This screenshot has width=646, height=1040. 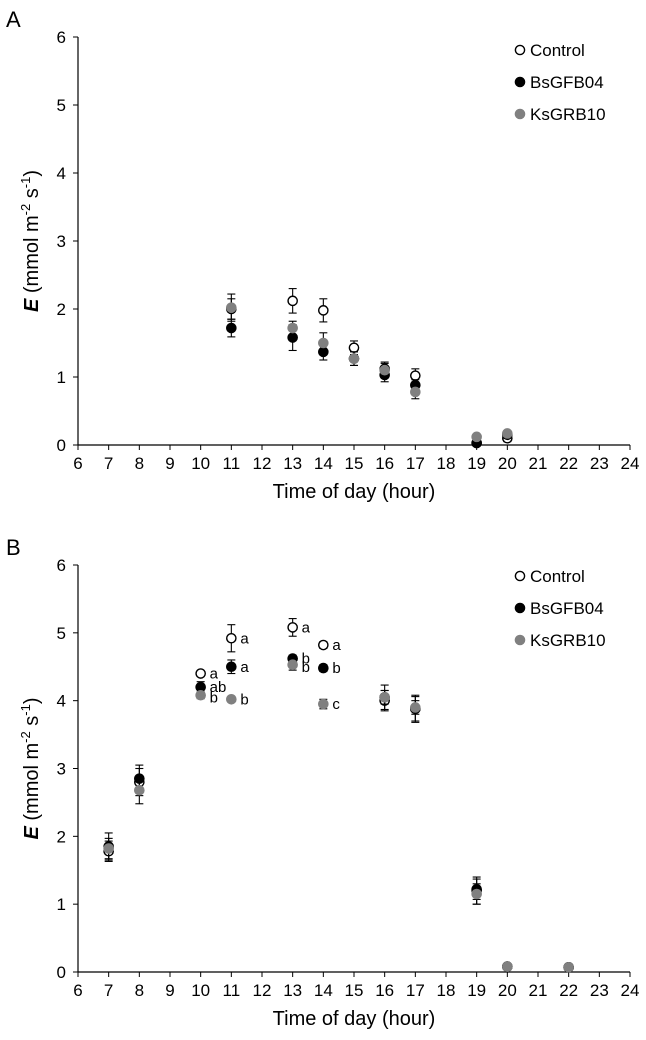 What do you see at coordinates (200, 463) in the screenshot?
I see `x-tick-label: 10` at bounding box center [200, 463].